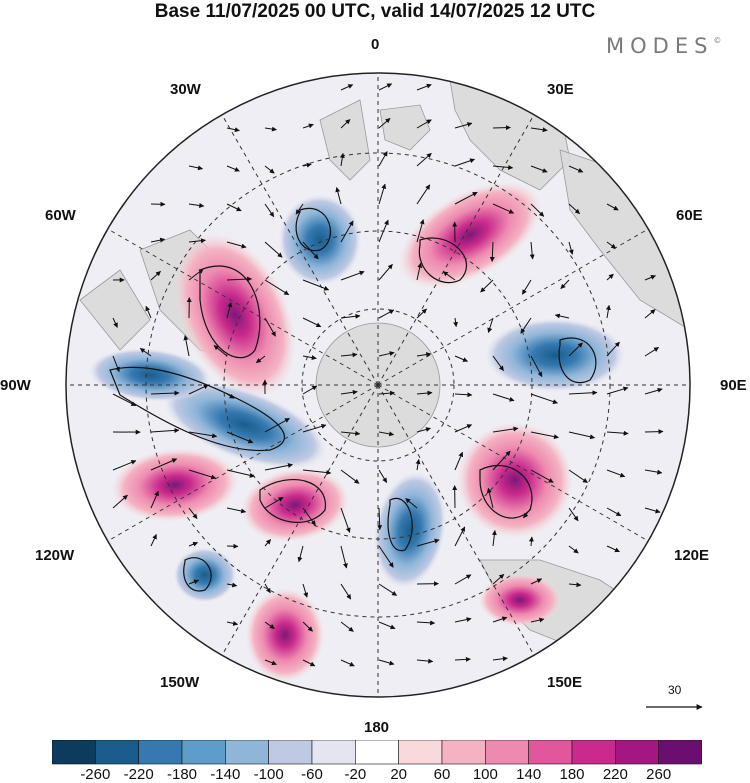 The height and width of the screenshot is (783, 750). What do you see at coordinates (235, 315) in the screenshot?
I see `positive-anomaly-nw-canada` at bounding box center [235, 315].